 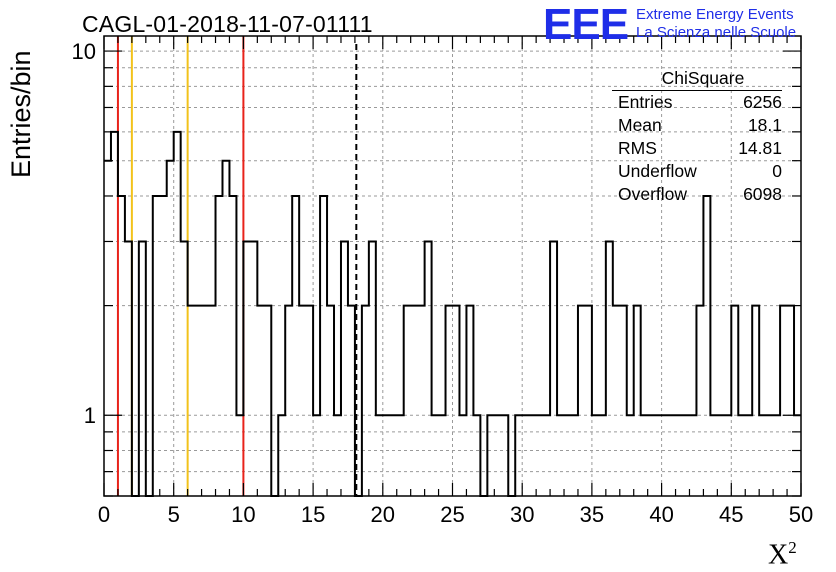 I want to click on stats-label: RMS, so click(x=637, y=148).